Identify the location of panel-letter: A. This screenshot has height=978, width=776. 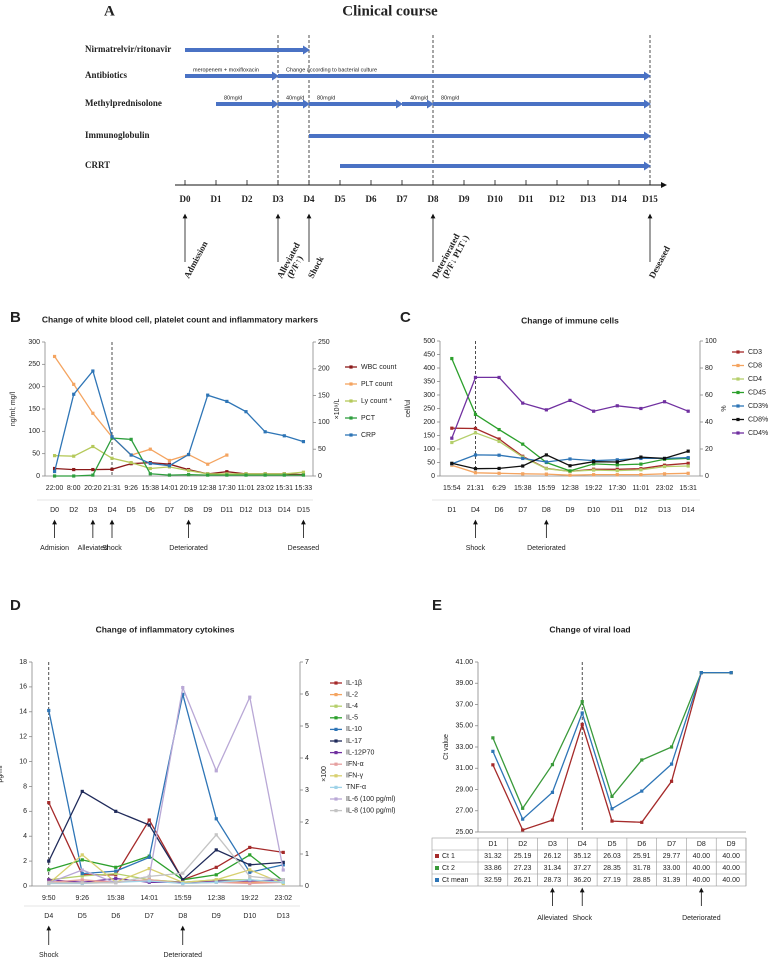
(109, 11).